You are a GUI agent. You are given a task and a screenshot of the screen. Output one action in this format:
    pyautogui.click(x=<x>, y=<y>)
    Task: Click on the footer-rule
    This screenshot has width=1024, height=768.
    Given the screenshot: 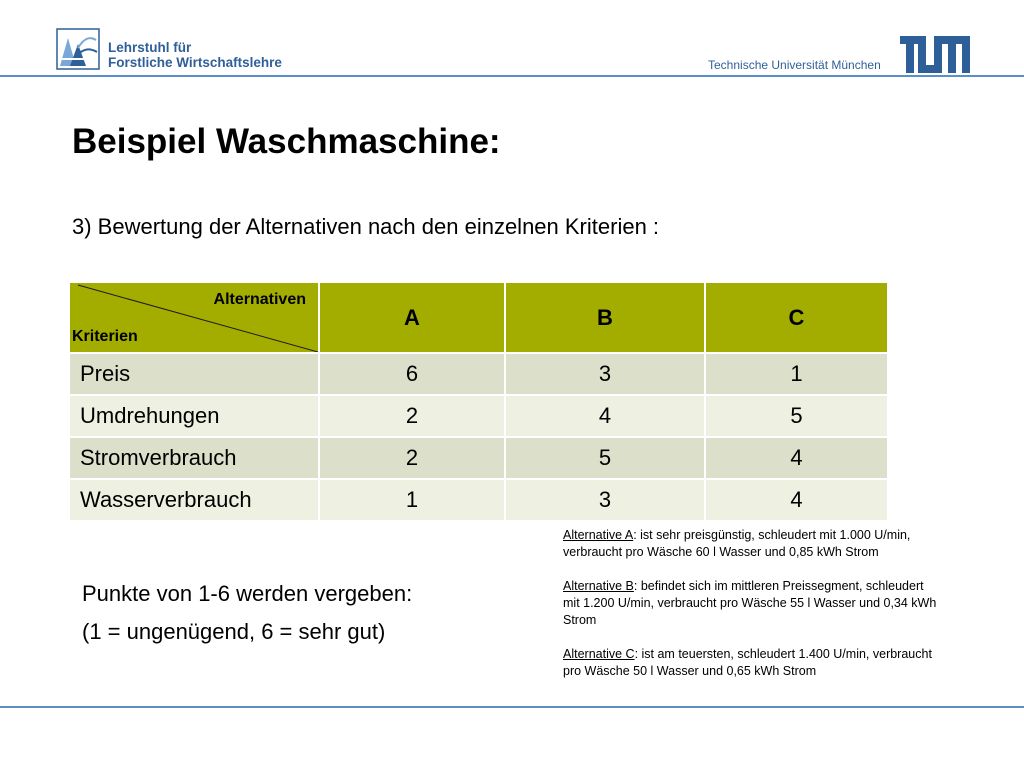 What is the action you would take?
    pyautogui.click(x=512, y=707)
    